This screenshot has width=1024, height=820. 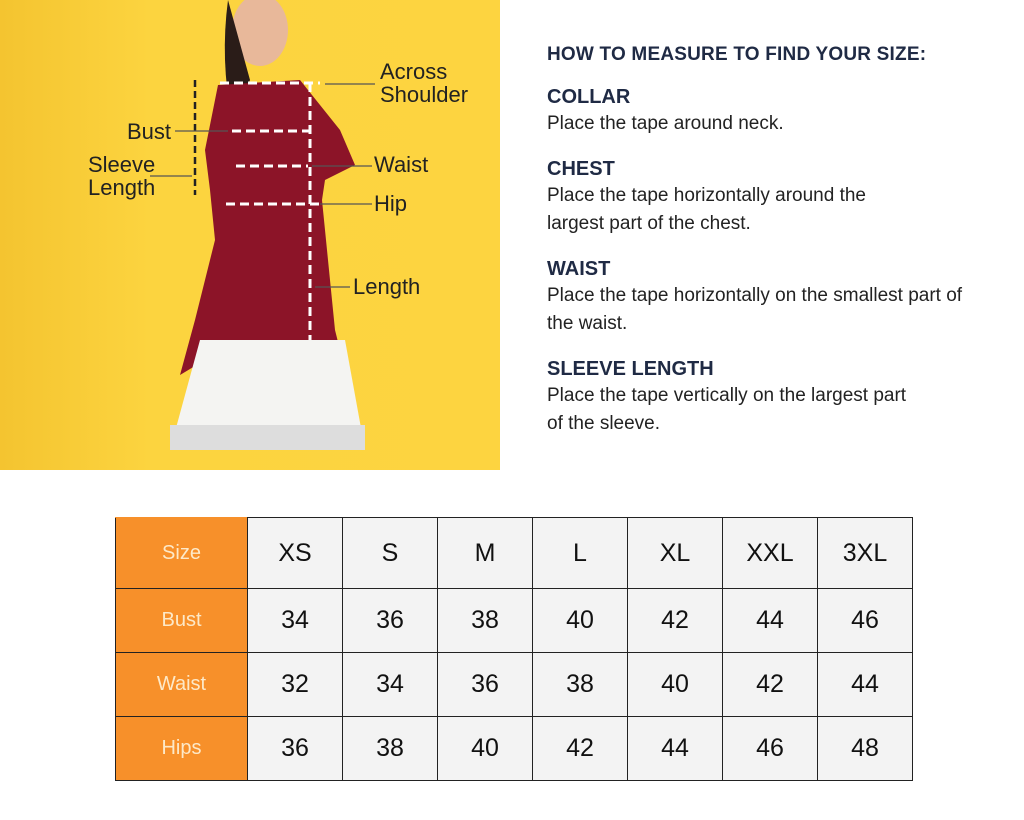 What do you see at coordinates (149, 131) in the screenshot?
I see `label-bust: Bust` at bounding box center [149, 131].